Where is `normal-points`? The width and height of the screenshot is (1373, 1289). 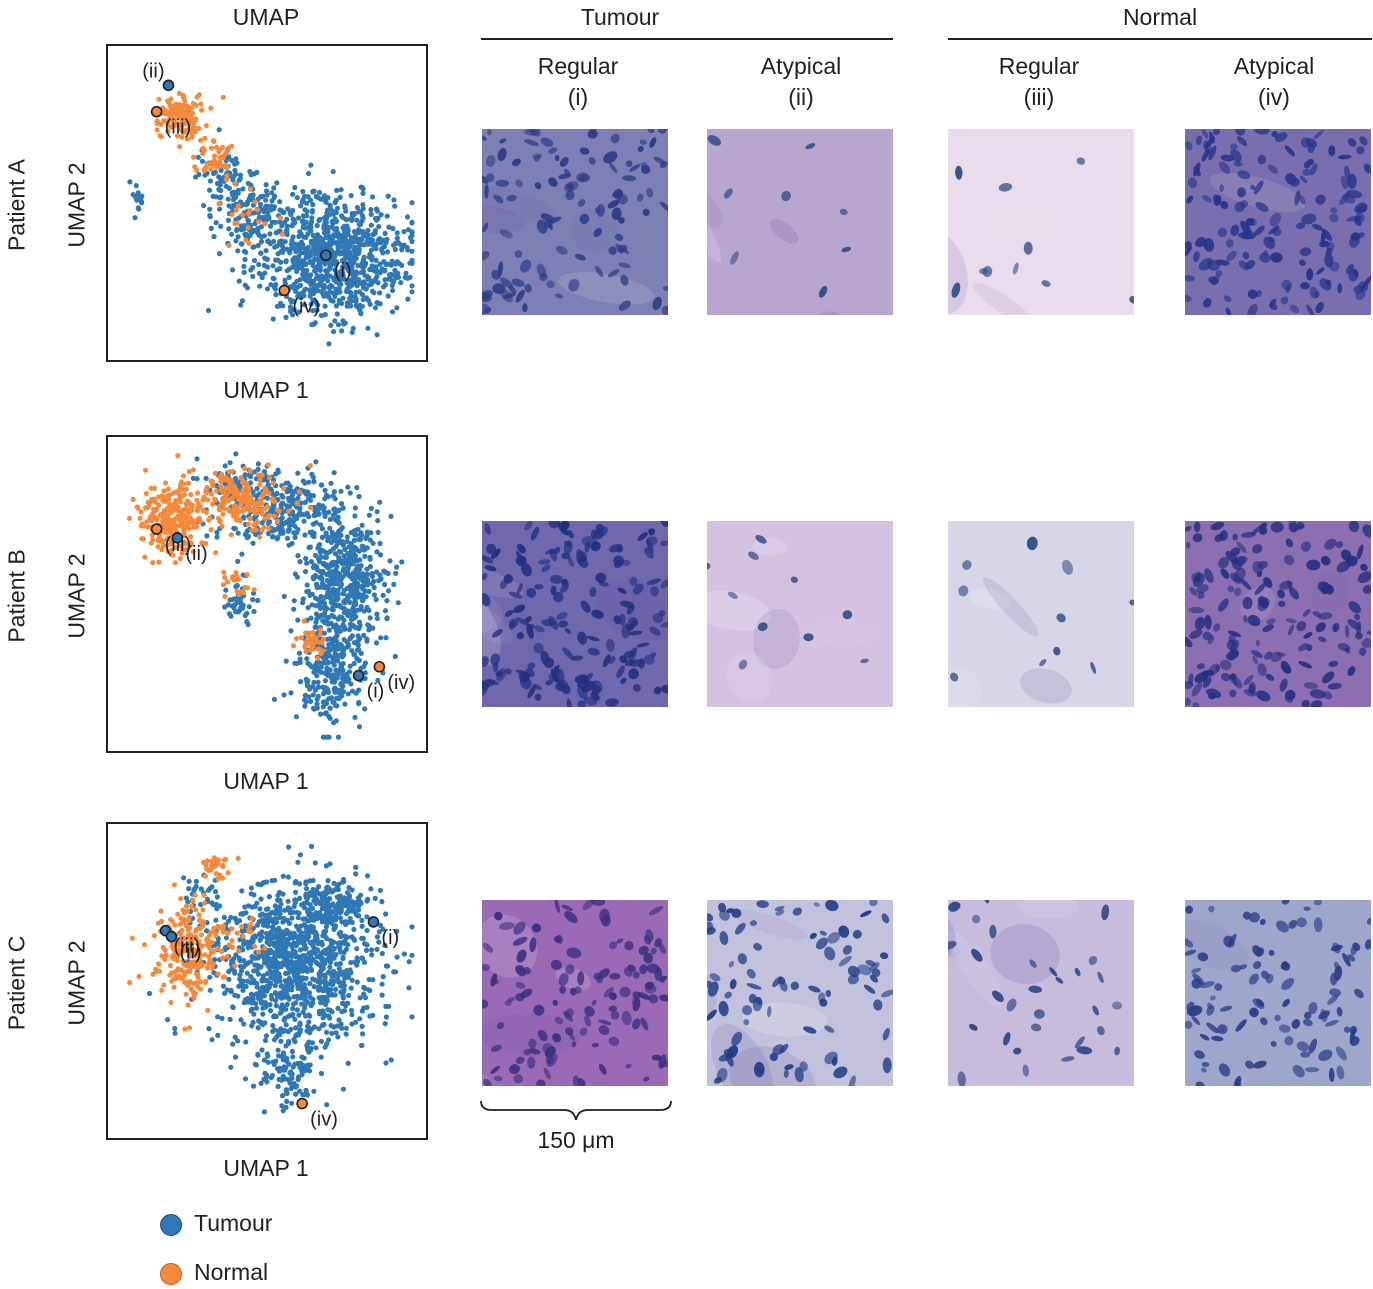 normal-points is located at coordinates (197, 943).